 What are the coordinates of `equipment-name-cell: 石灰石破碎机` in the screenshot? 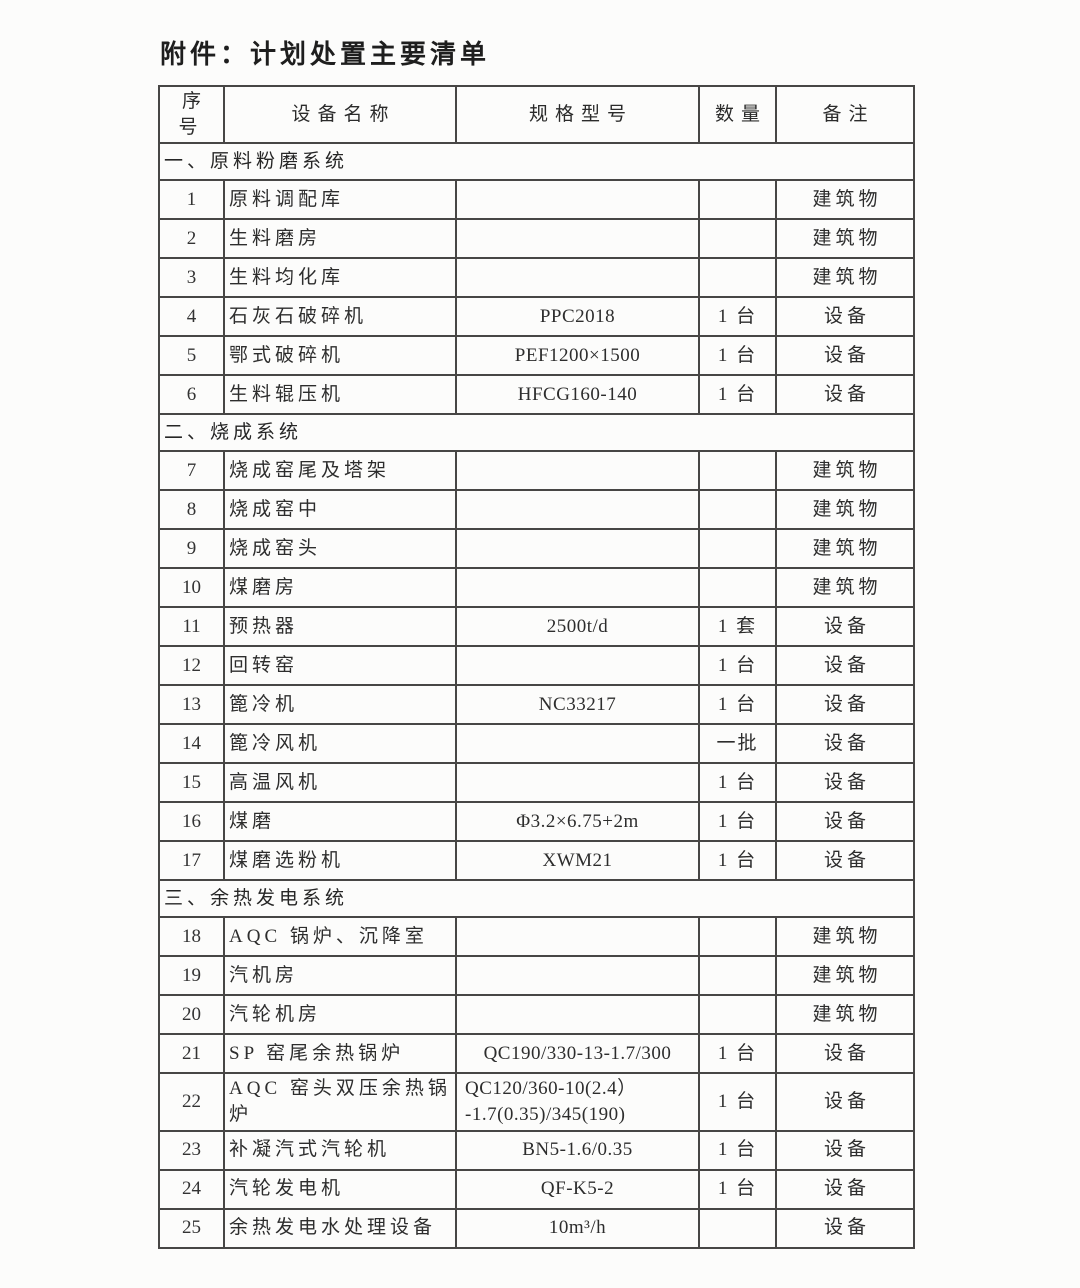 It's located at (340, 317).